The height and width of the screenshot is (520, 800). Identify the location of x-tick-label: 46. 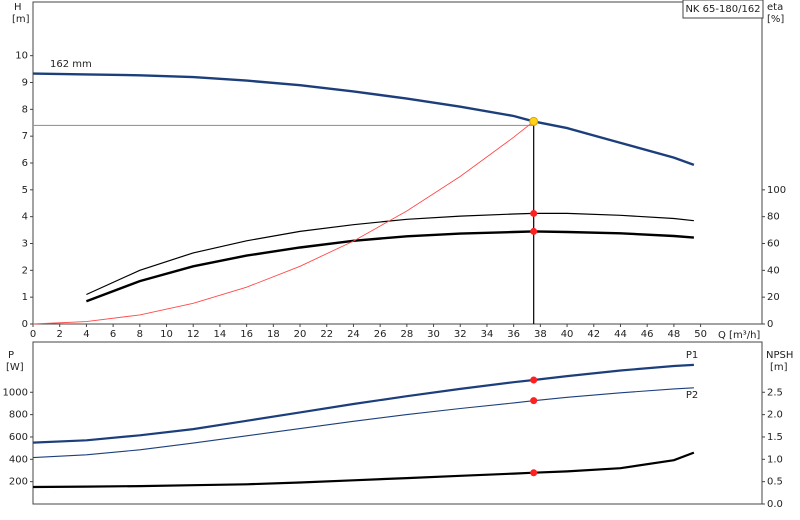
(647, 334).